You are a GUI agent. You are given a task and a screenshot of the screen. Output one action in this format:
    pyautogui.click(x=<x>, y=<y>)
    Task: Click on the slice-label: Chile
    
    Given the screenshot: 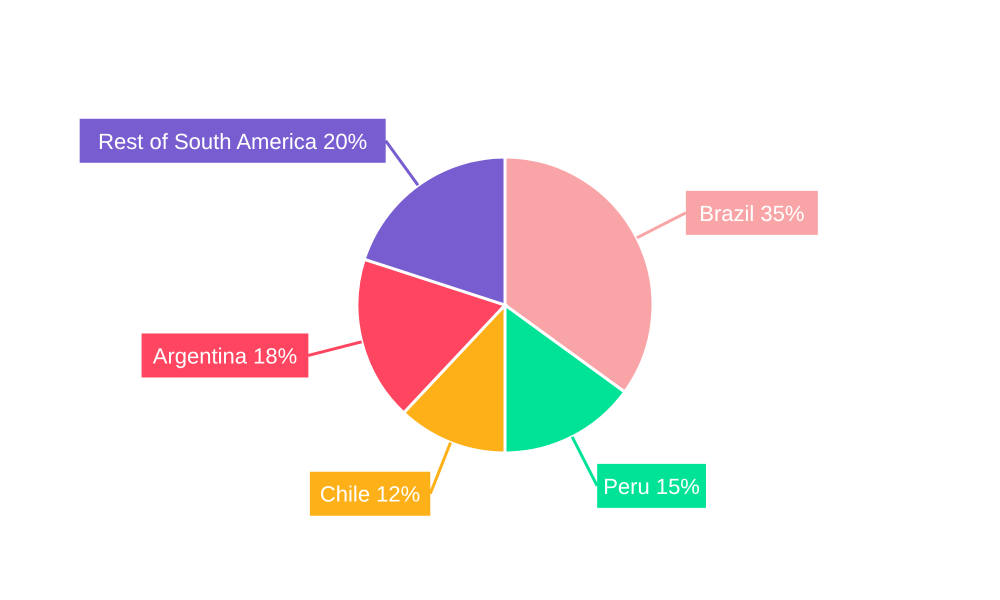 What is the action you would take?
    pyautogui.click(x=348, y=493)
    